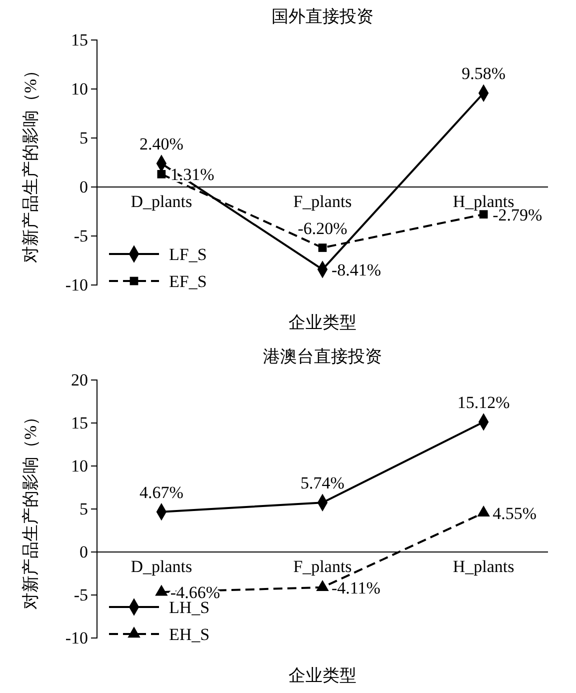  What do you see at coordinates (188, 281) in the screenshot?
I see `legend-label: EF_S` at bounding box center [188, 281].